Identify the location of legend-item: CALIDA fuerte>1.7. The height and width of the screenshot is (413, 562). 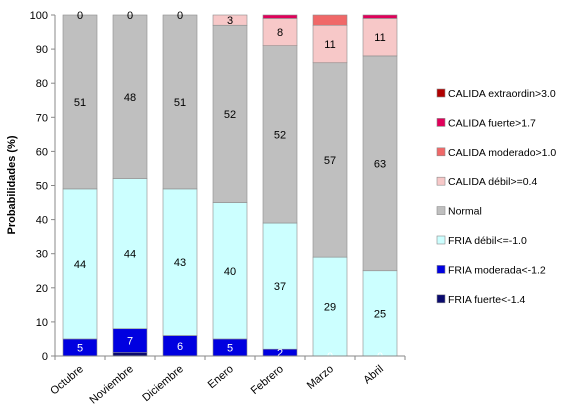
(486, 123).